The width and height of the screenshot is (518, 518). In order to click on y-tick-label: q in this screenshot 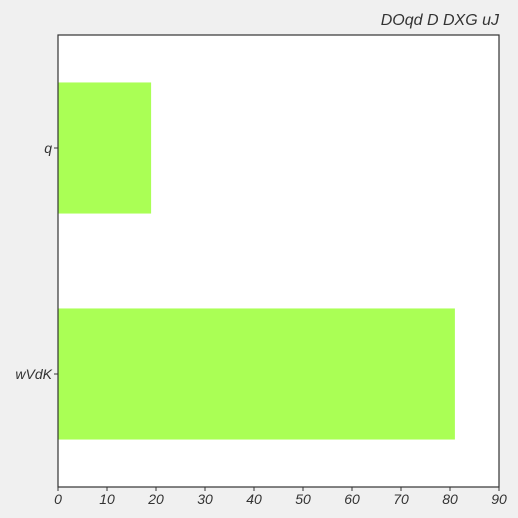, I will do `click(48, 148)`.